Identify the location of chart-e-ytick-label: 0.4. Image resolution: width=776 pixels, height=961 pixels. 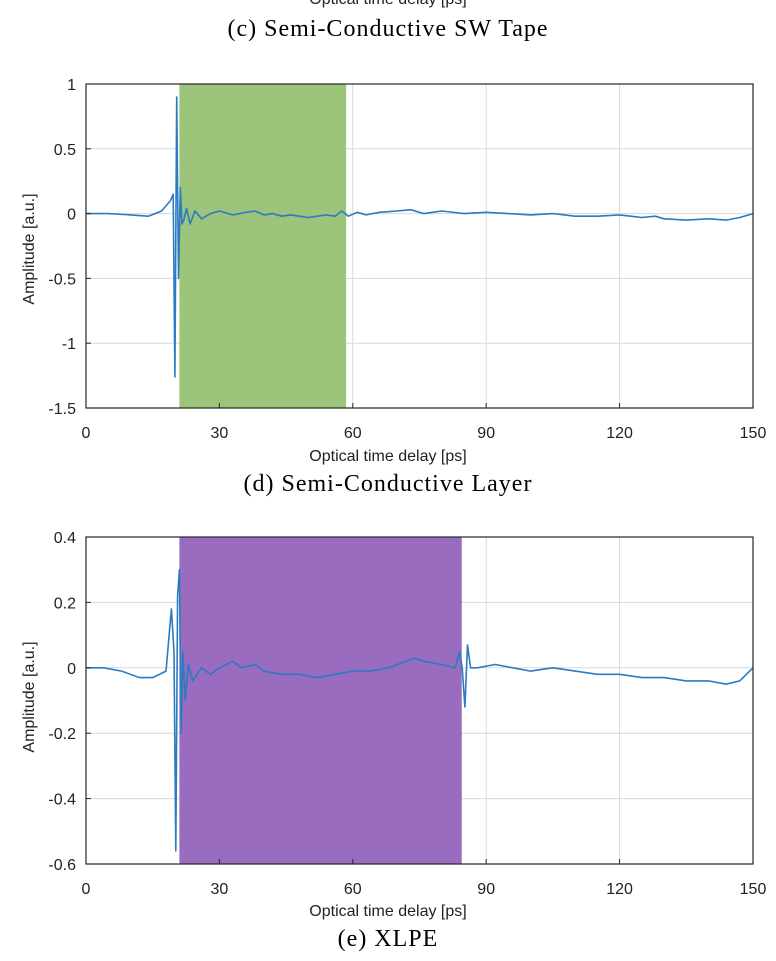
(65, 538).